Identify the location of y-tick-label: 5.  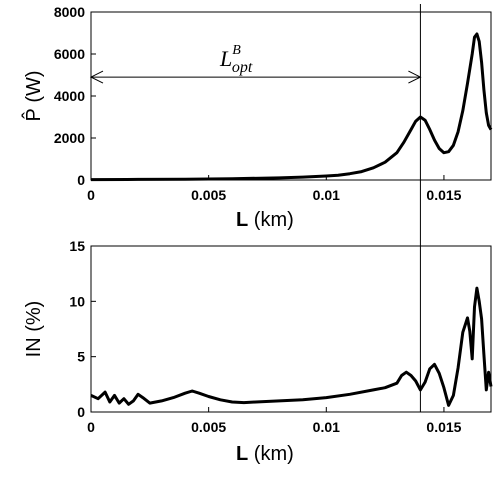
(81, 357).